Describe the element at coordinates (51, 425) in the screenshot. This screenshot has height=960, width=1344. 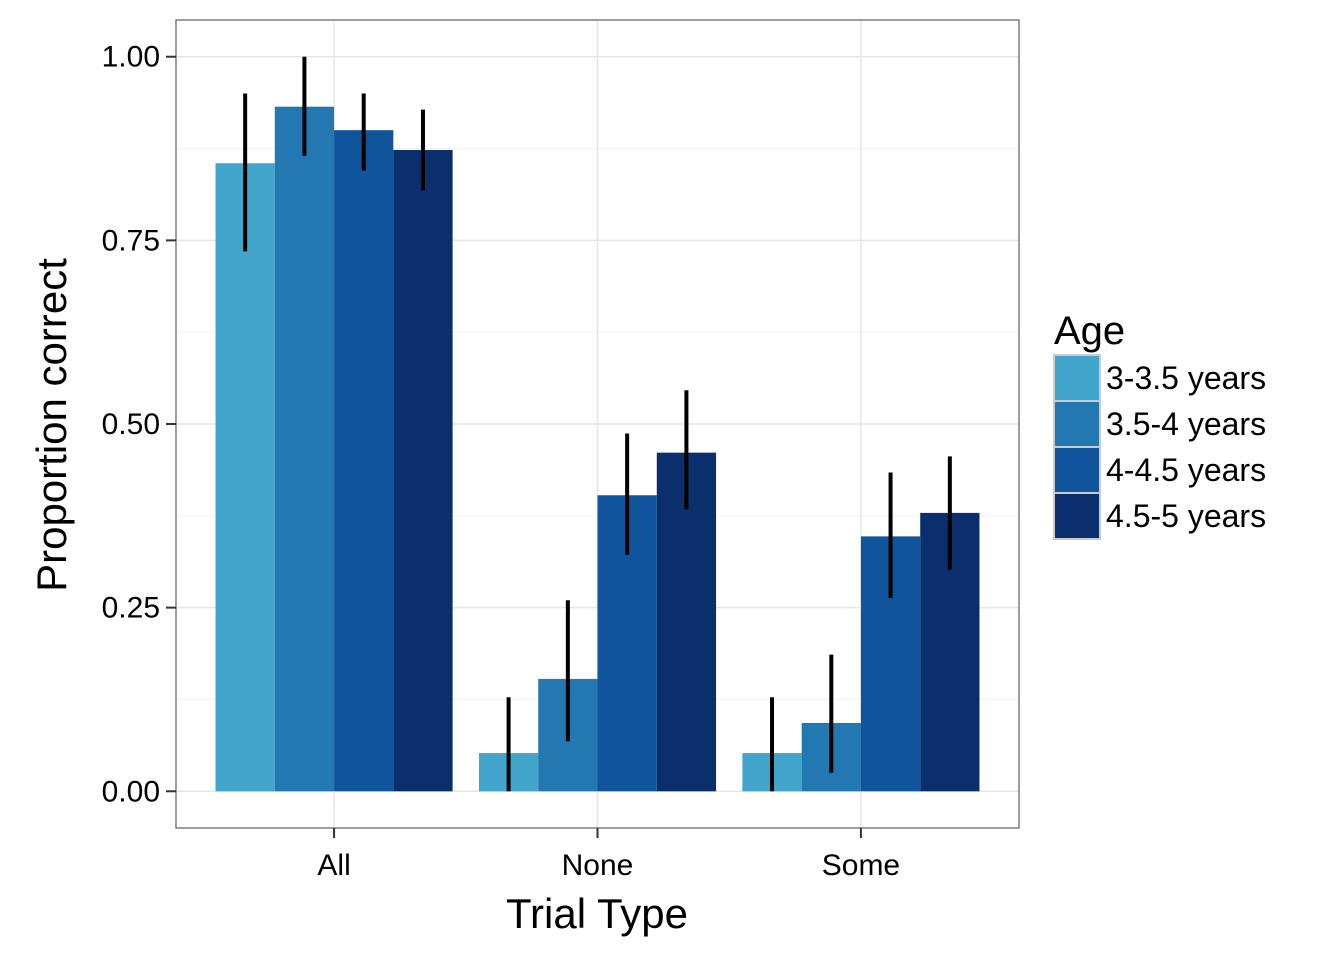
I see `y-axis-title: Proportion correct` at that location.